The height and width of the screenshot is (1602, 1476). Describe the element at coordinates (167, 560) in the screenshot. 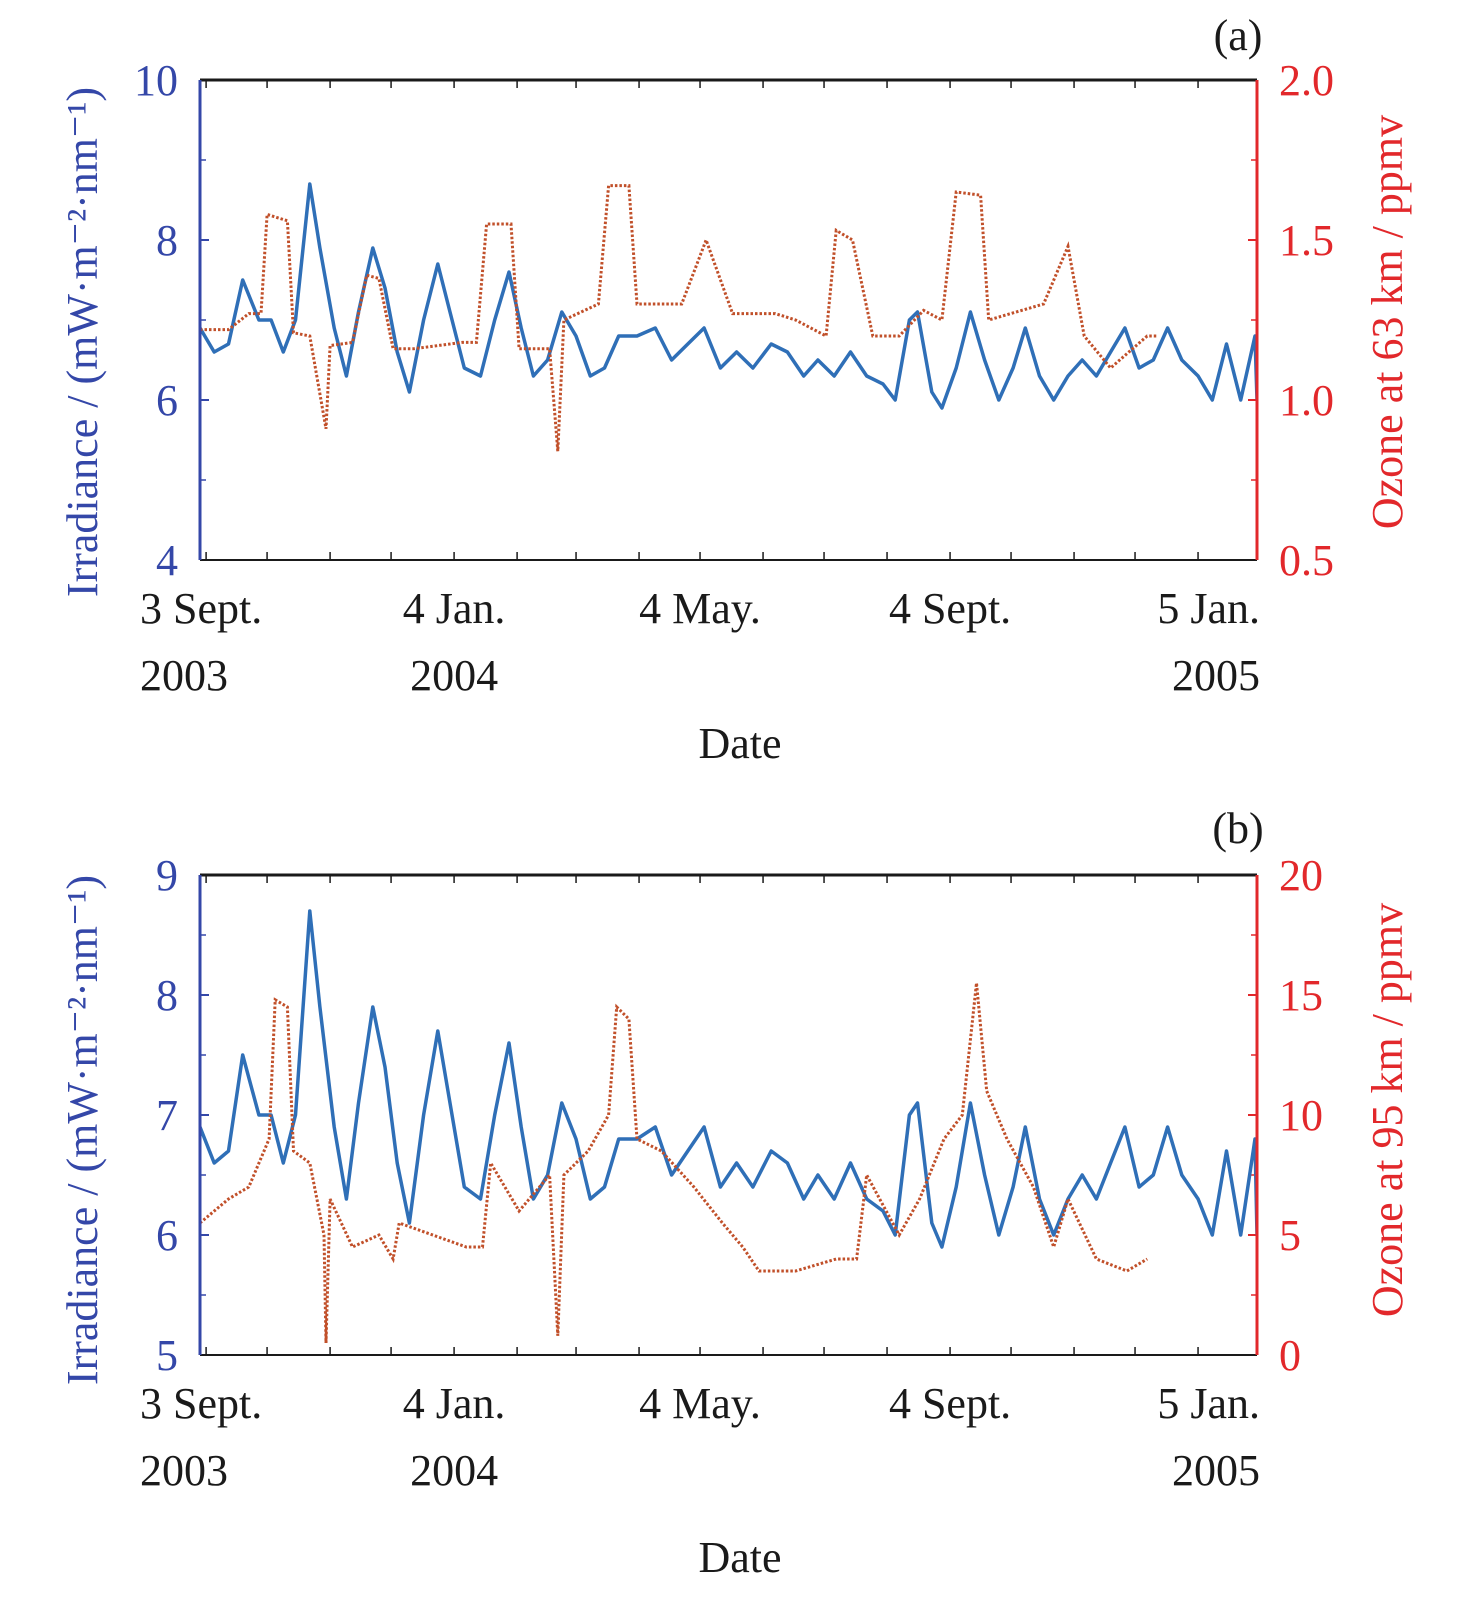

I see `y-tick-label-left: 4` at that location.